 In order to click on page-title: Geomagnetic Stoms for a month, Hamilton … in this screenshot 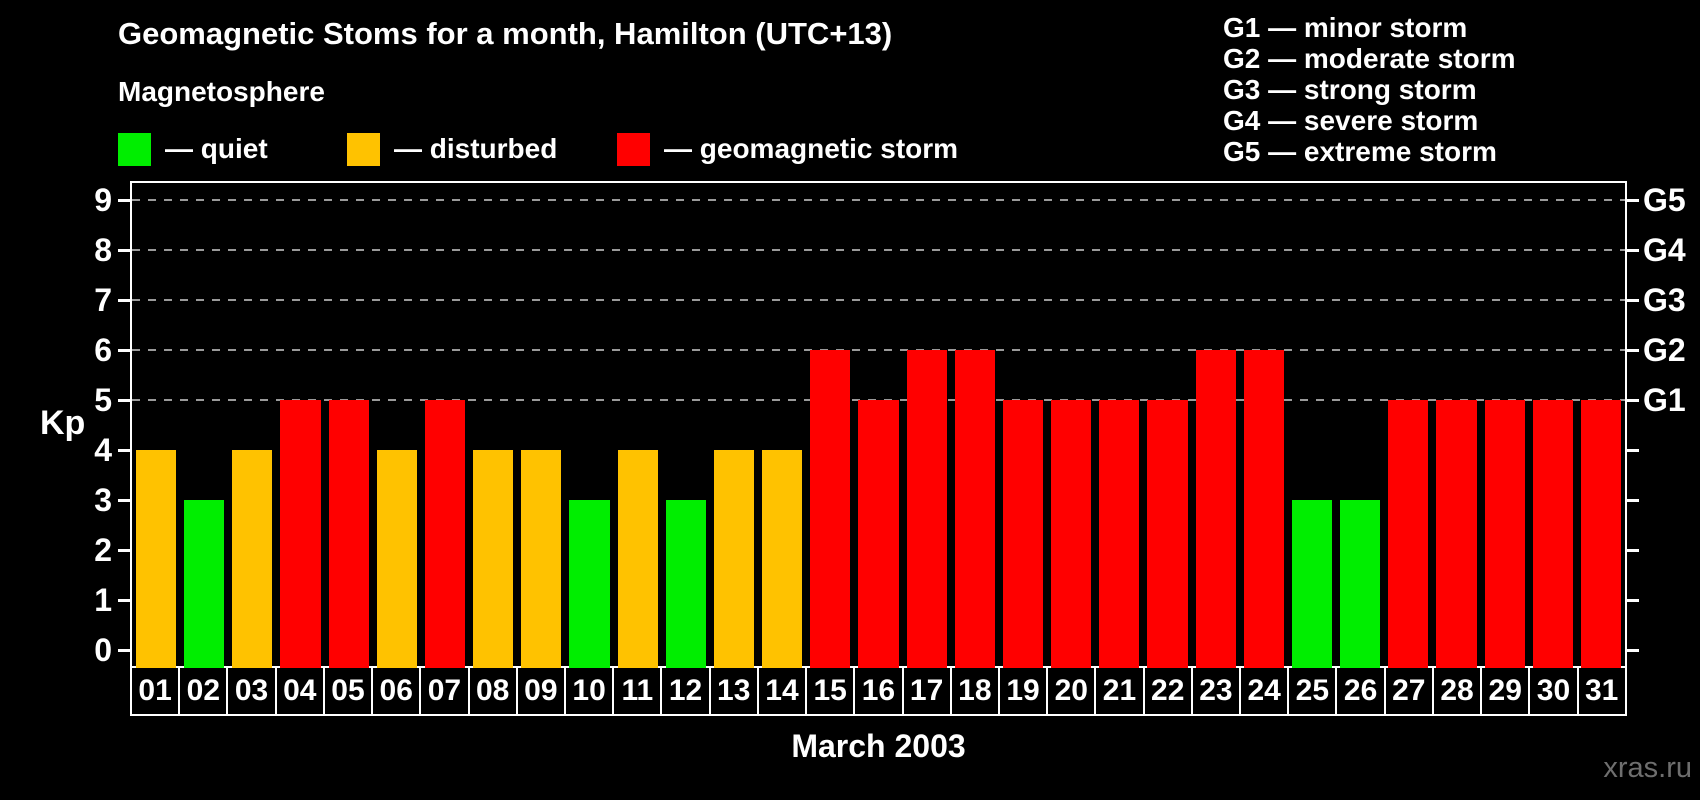, I will do `click(505, 33)`.